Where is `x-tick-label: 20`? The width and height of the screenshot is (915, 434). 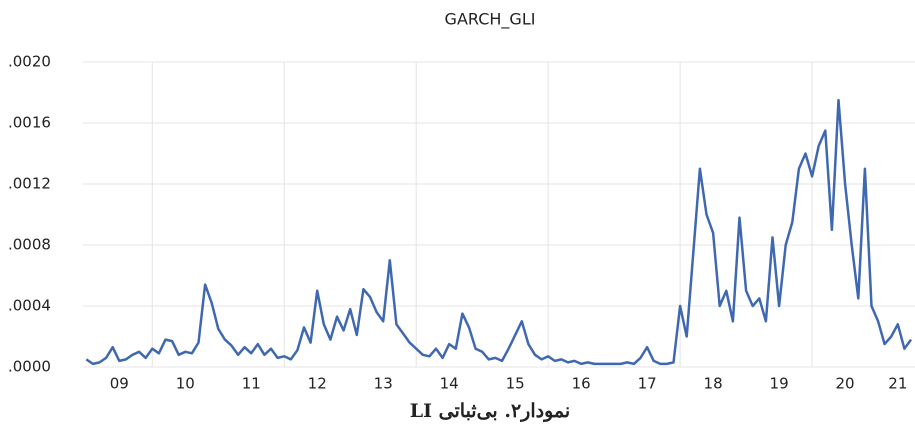
x-tick-label: 20 is located at coordinates (845, 384).